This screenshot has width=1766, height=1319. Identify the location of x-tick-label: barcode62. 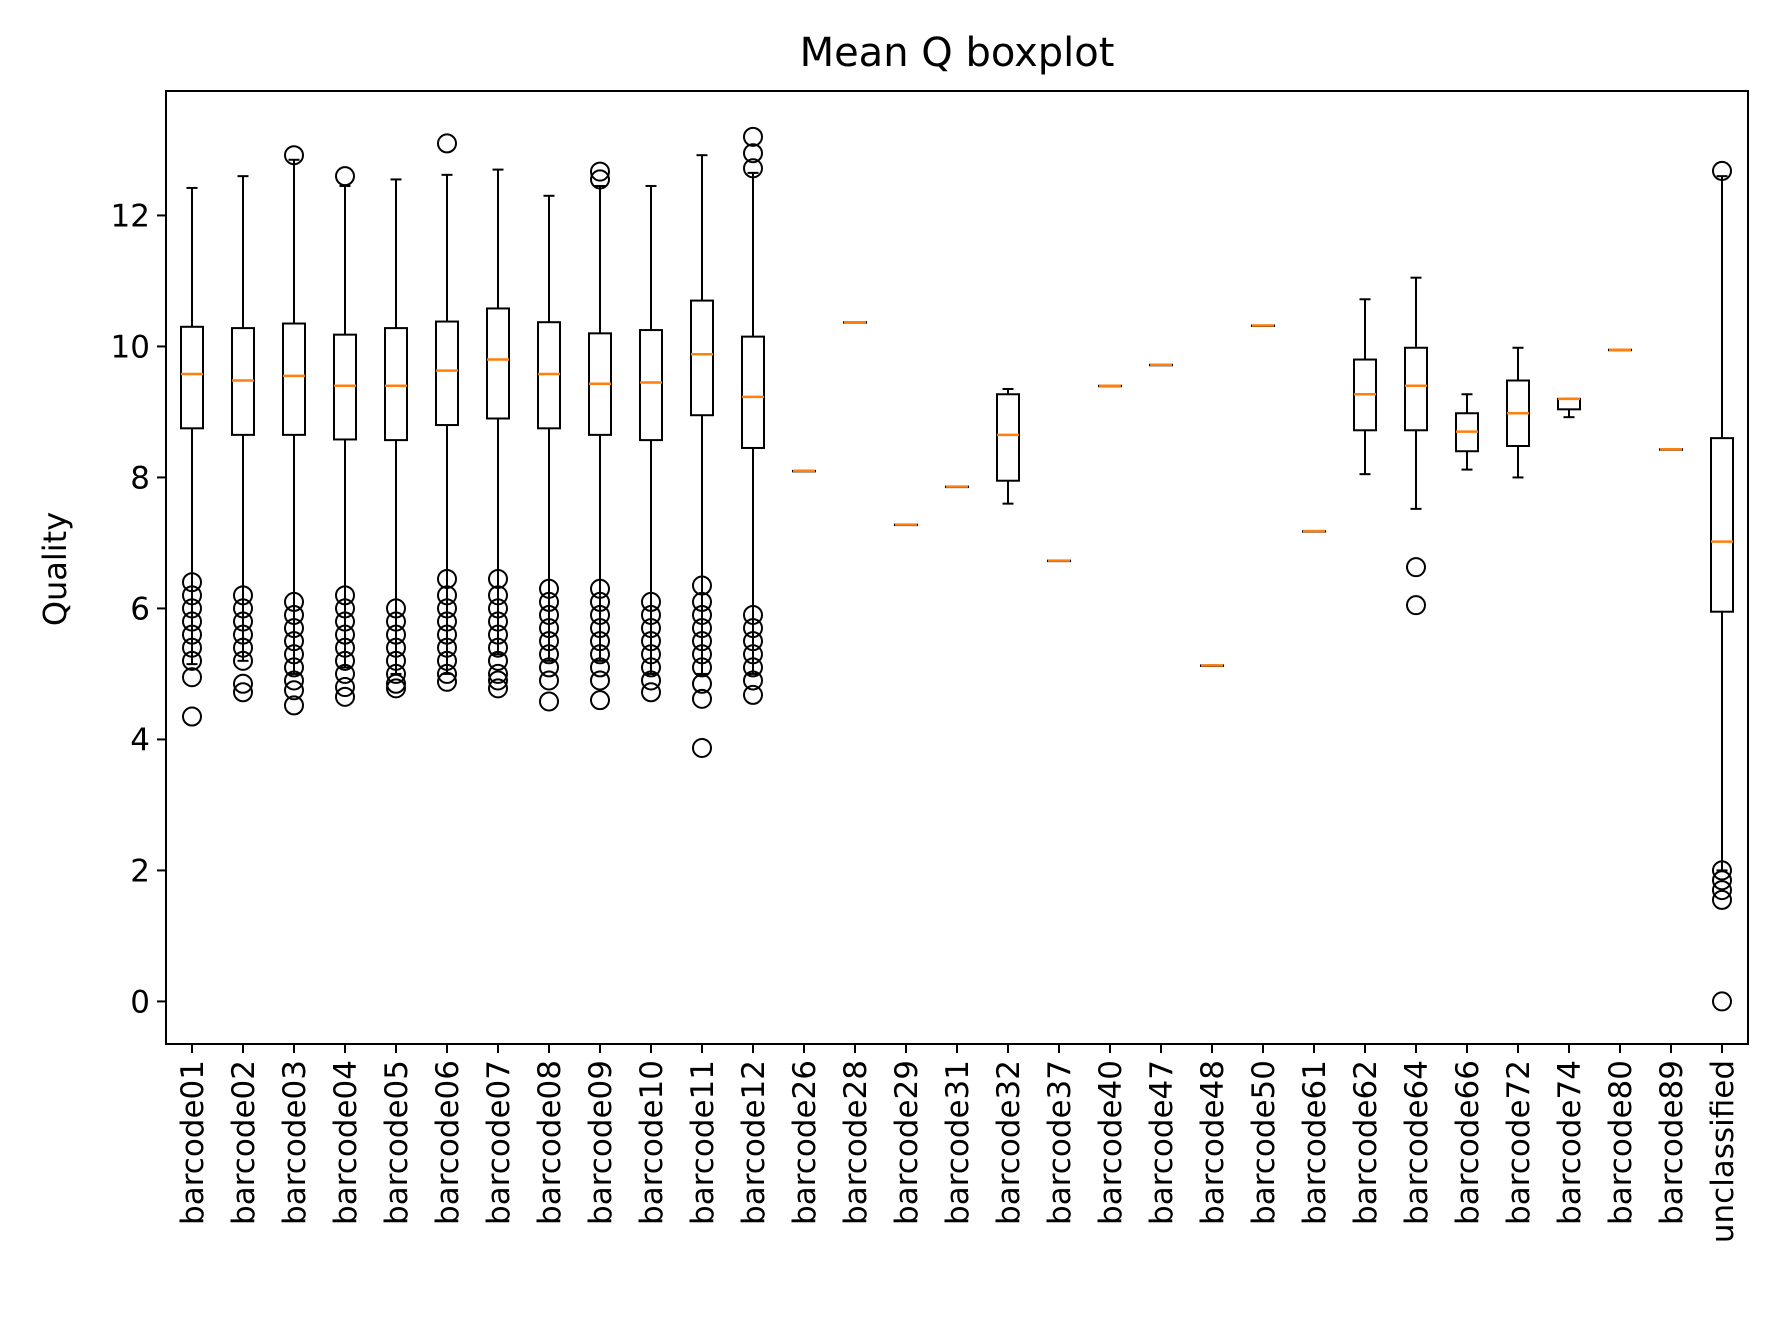
(1366, 1142).